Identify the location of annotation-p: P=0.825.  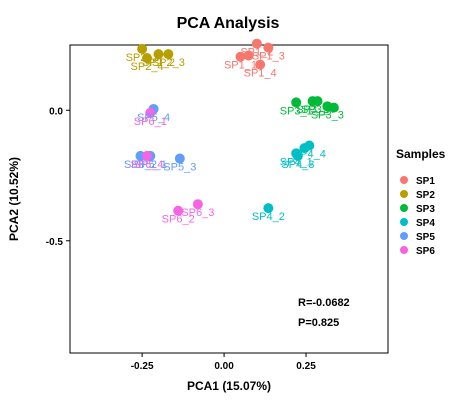
(318, 323).